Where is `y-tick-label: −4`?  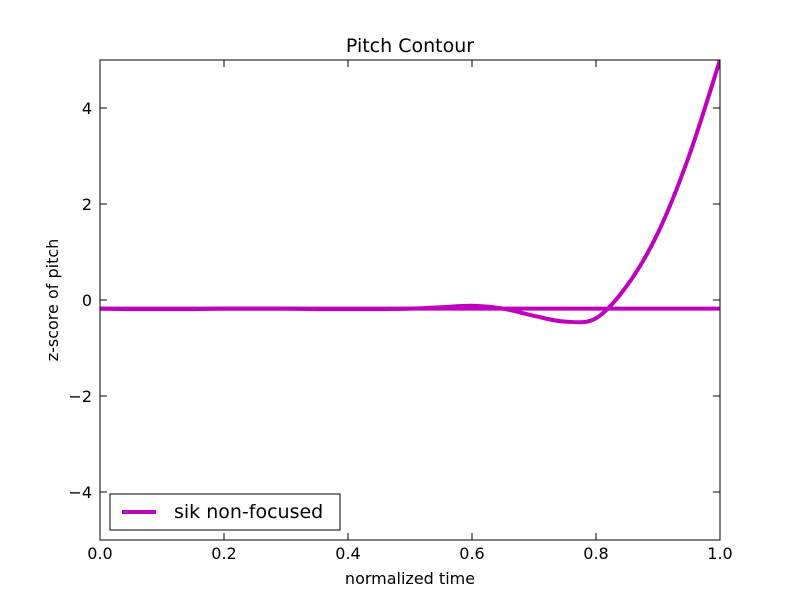 y-tick-label: −4 is located at coordinates (80, 492).